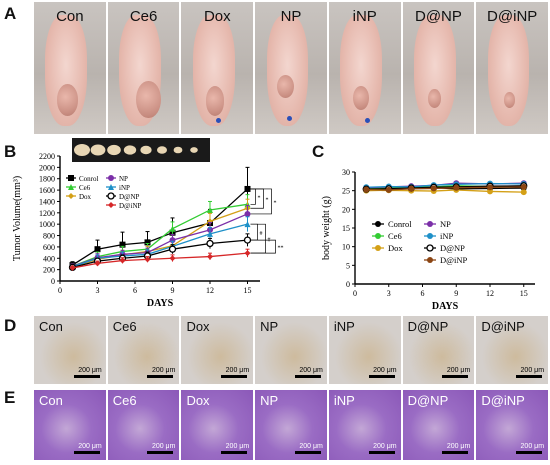  What do you see at coordinates (438, 16) in the screenshot?
I see `photo-label: D@NP` at bounding box center [438, 16].